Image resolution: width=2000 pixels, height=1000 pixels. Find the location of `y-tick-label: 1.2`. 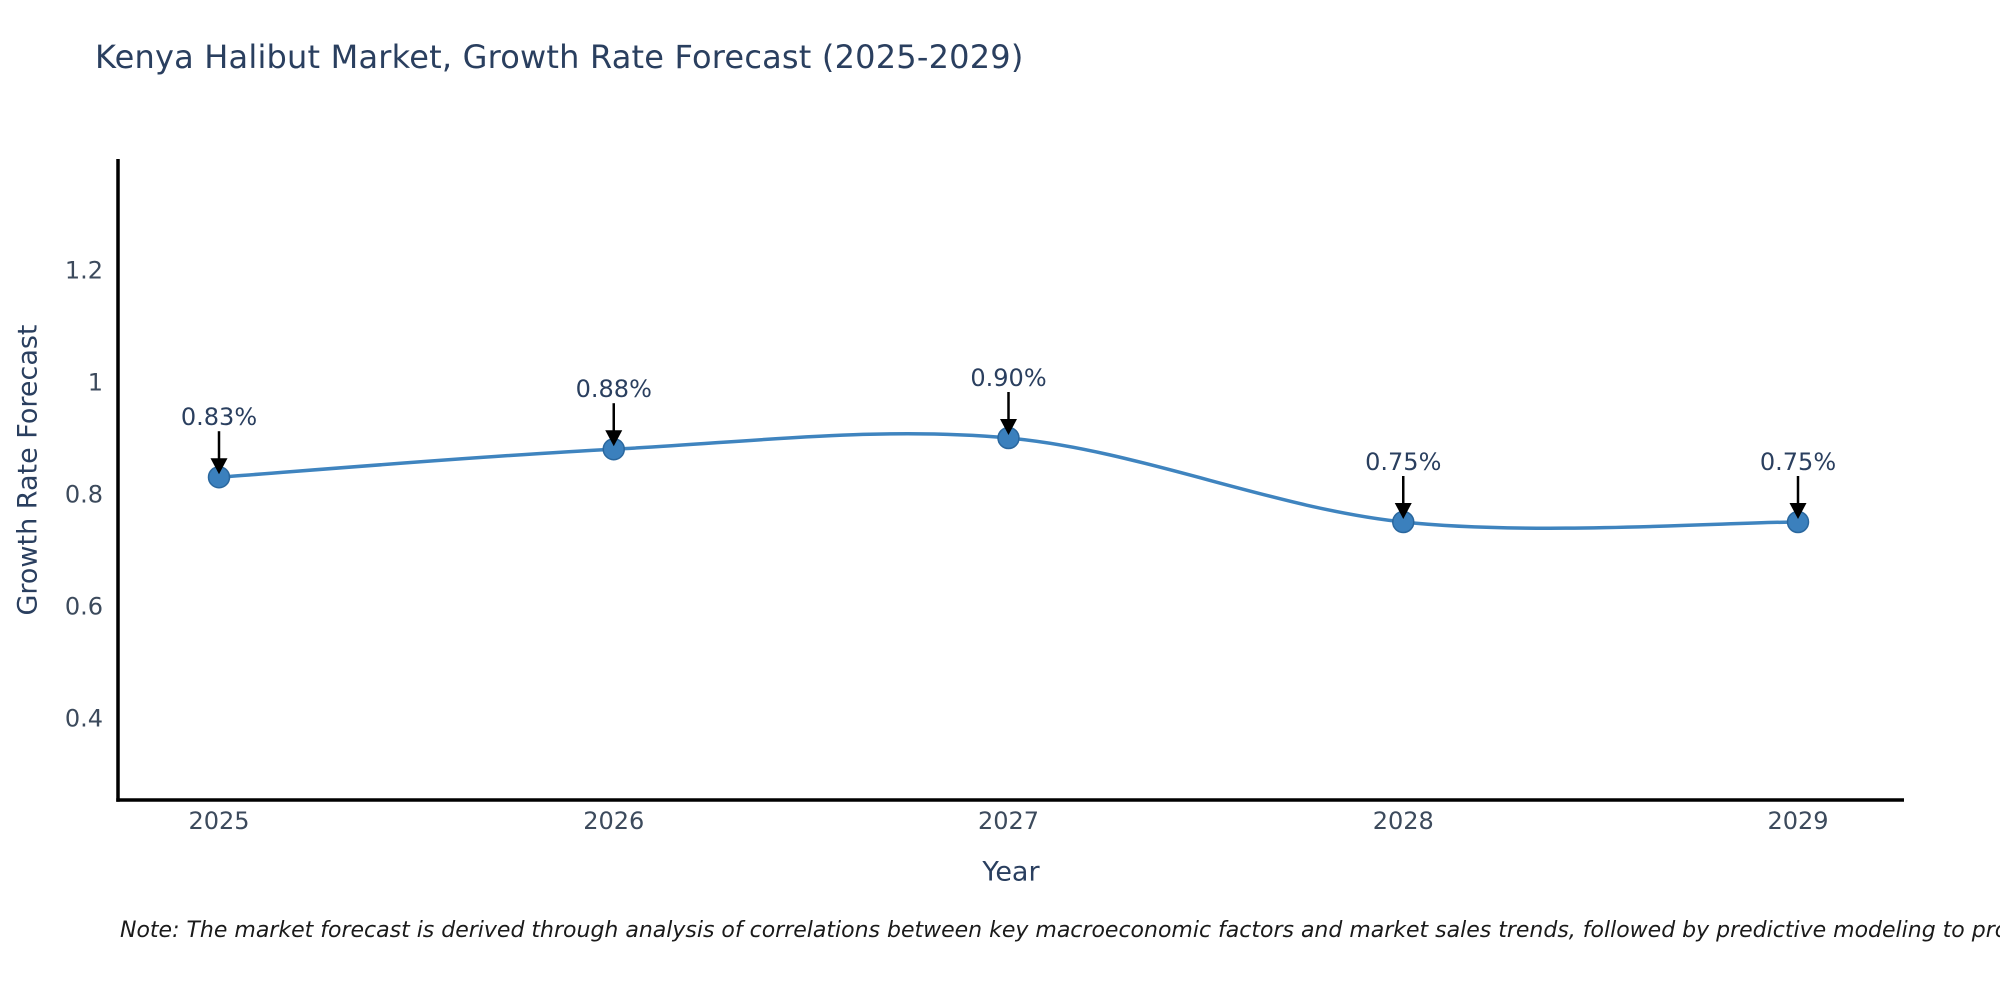

y-tick-label: 1.2 is located at coordinates (84, 271).